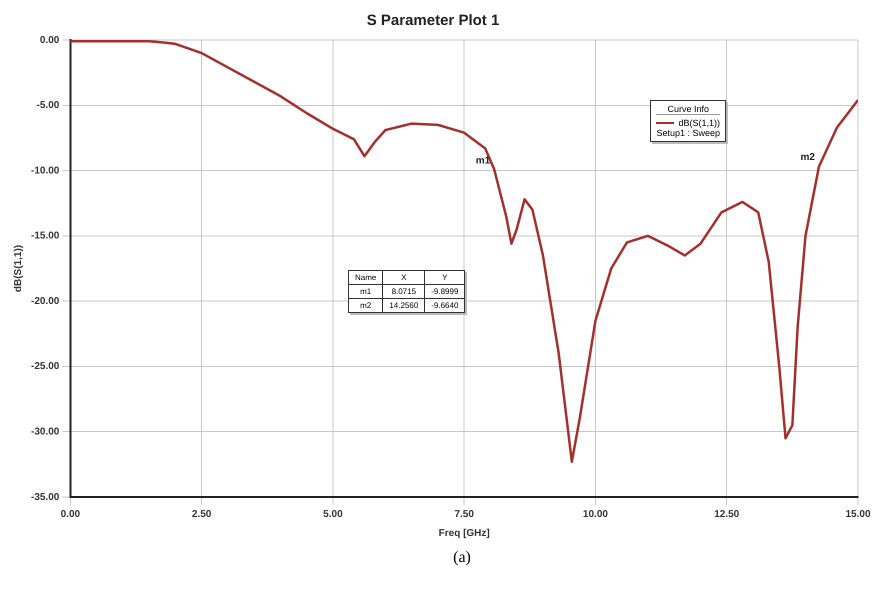 Image resolution: width=884 pixels, height=591 pixels. What do you see at coordinates (464, 533) in the screenshot?
I see `x-axis-title: Freq [GHz]` at bounding box center [464, 533].